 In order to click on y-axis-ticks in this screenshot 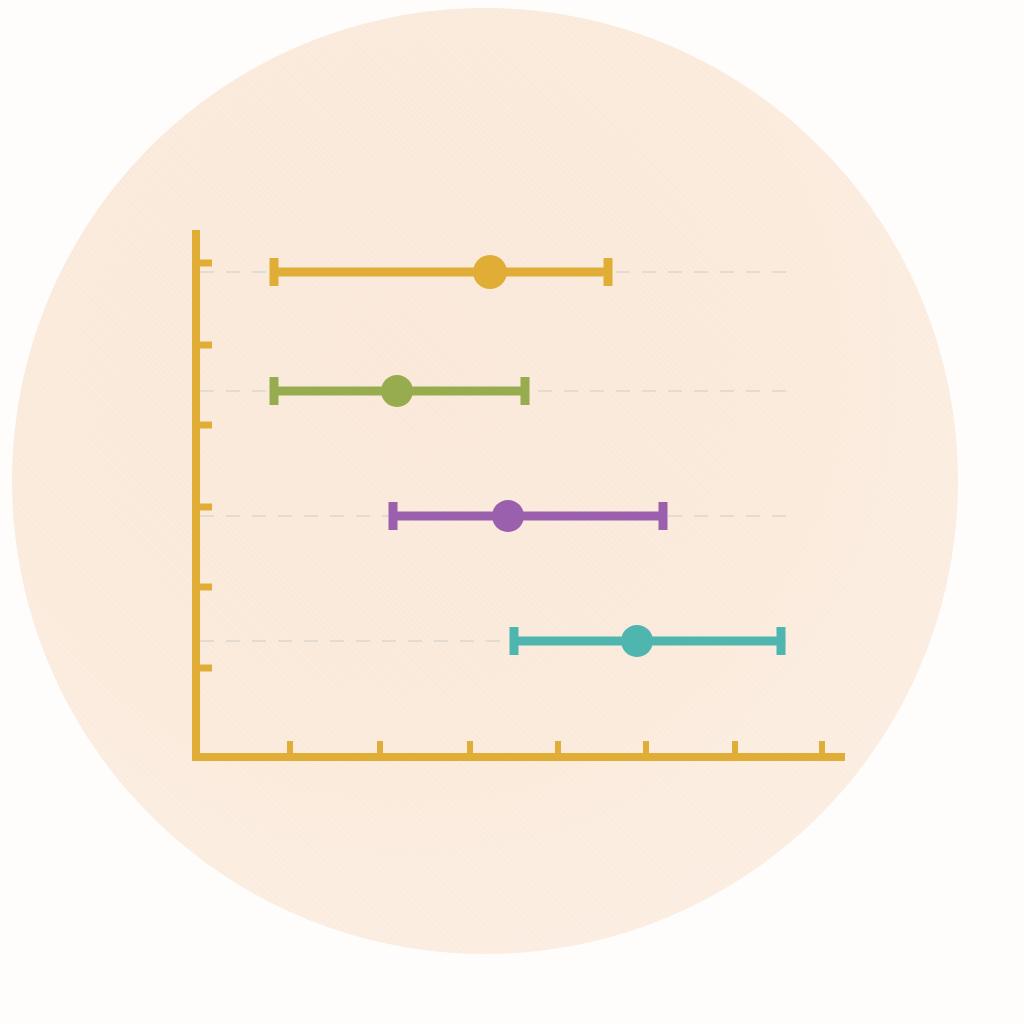, I will do `click(204, 465)`.